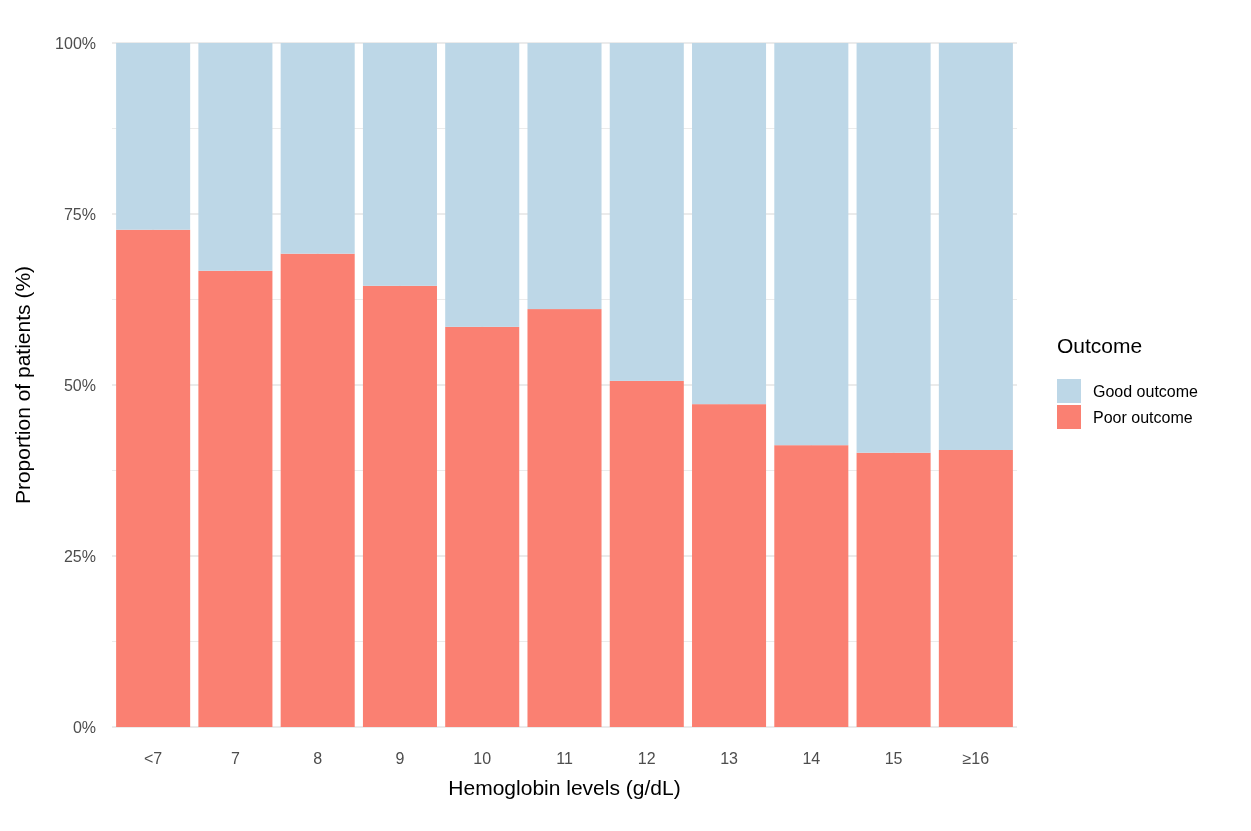 This screenshot has height=831, width=1251. What do you see at coordinates (235, 758) in the screenshot?
I see `x-tick-label: 7` at bounding box center [235, 758].